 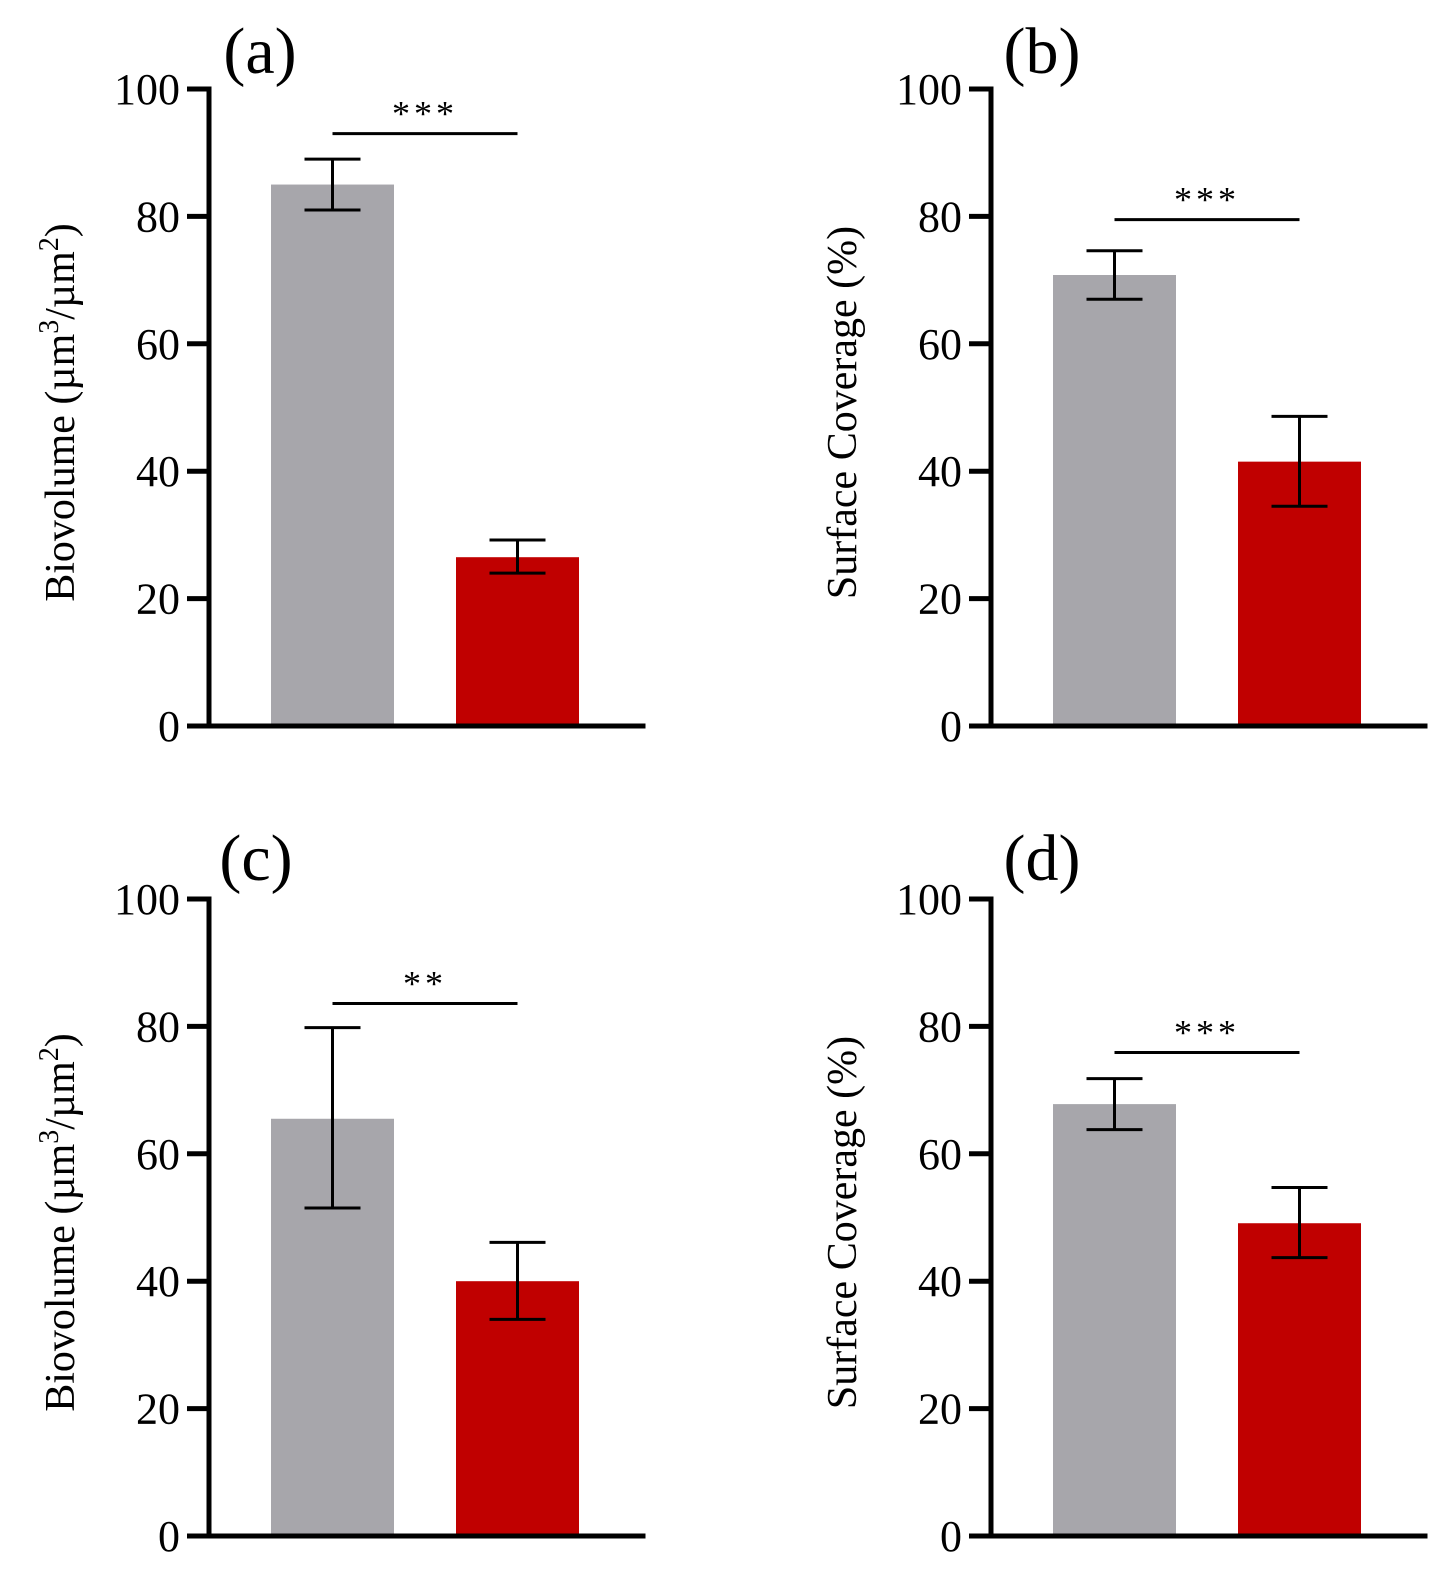 I want to click on panel-label: (a), so click(x=259, y=51).